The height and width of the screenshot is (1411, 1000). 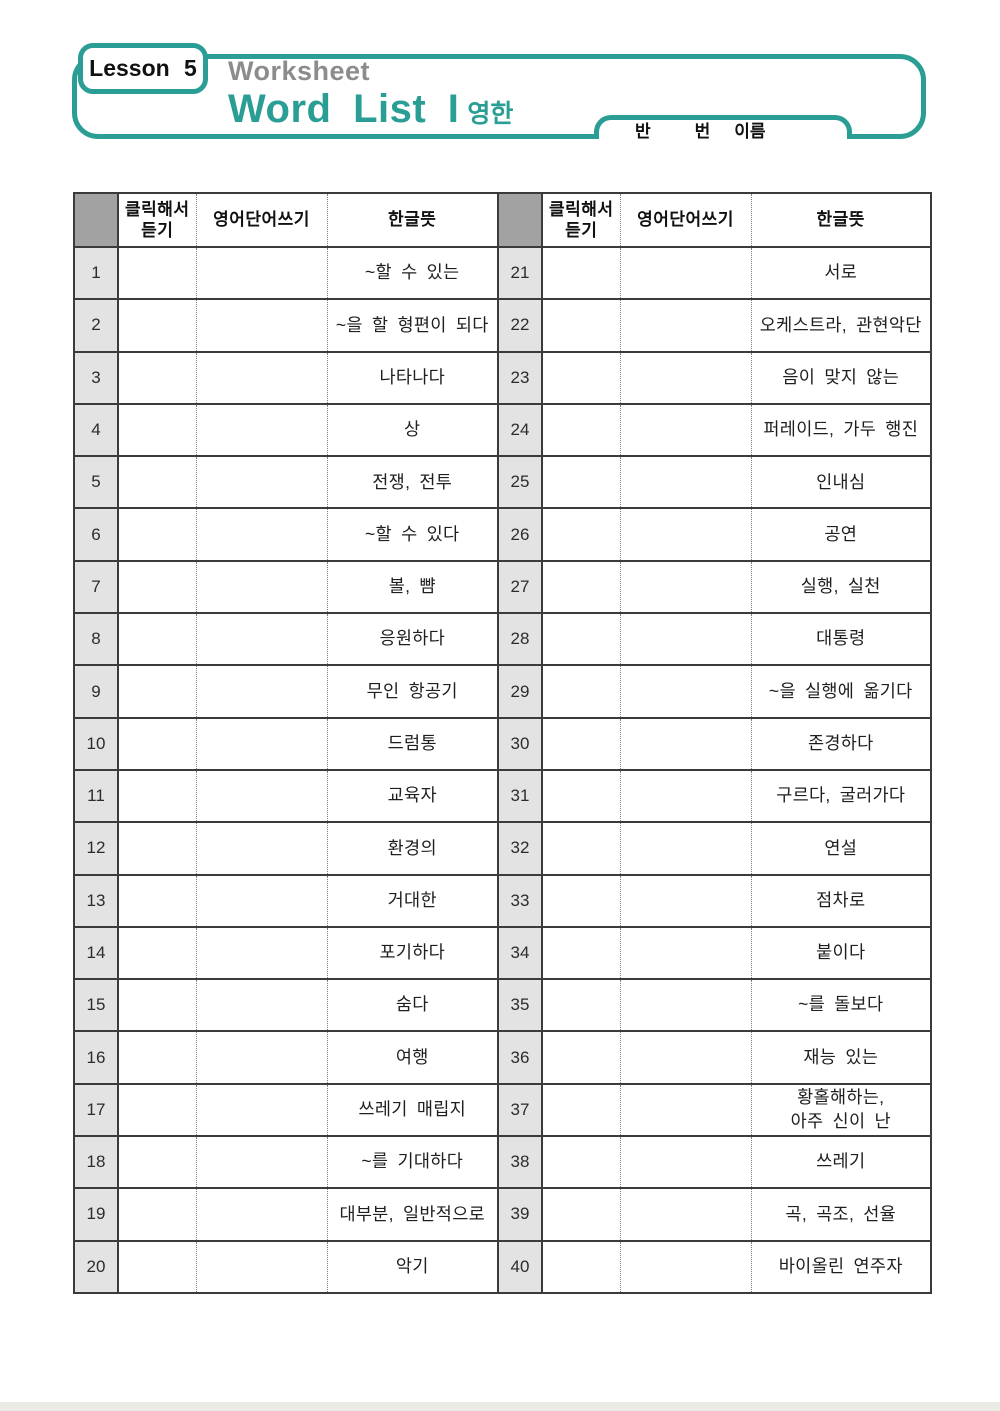 What do you see at coordinates (686, 220) in the screenshot?
I see `english-column-header: 영어단어쓰기` at bounding box center [686, 220].